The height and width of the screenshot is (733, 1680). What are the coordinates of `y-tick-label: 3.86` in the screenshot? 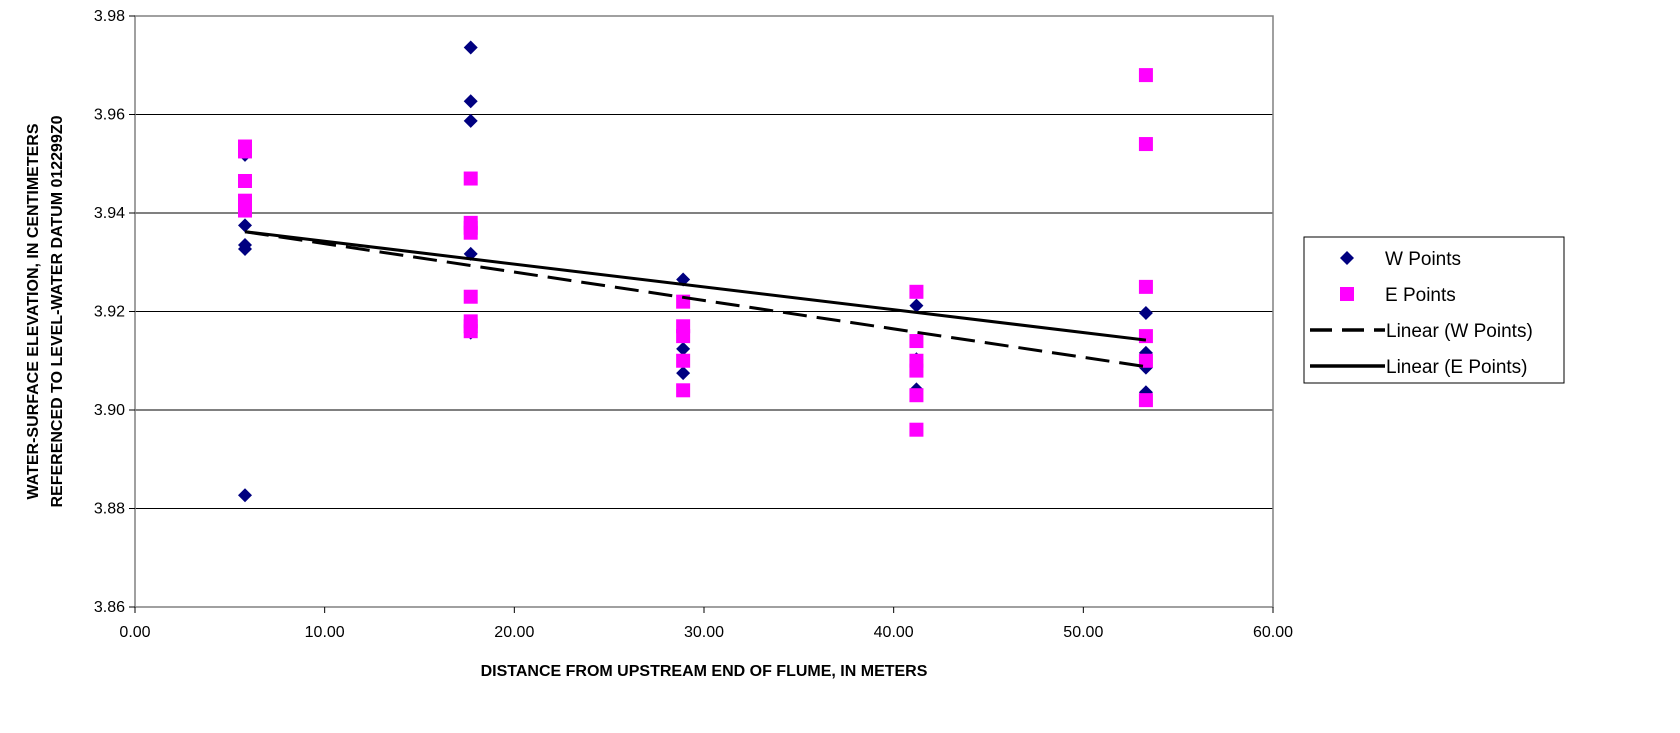 It's located at (109, 607).